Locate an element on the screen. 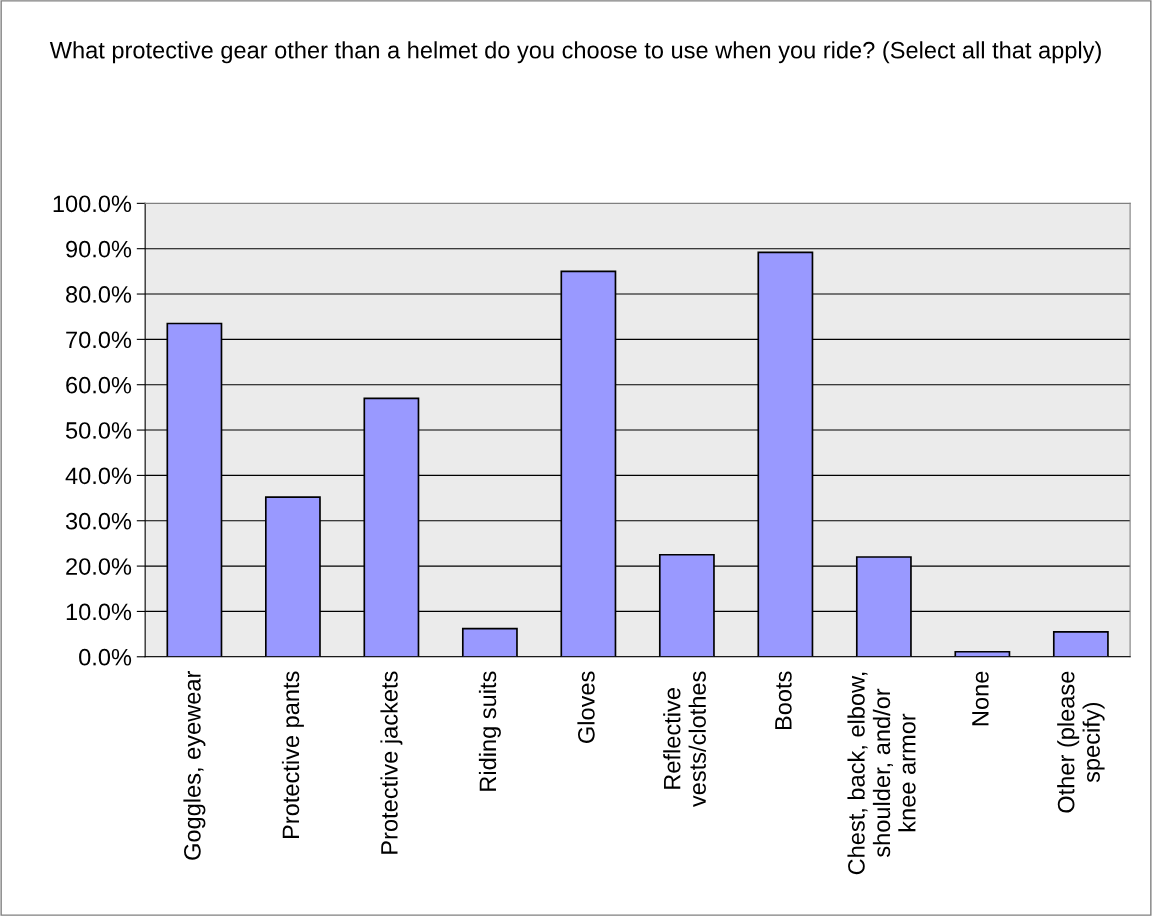  y-tick-label: 30.0% is located at coordinates (98, 521).